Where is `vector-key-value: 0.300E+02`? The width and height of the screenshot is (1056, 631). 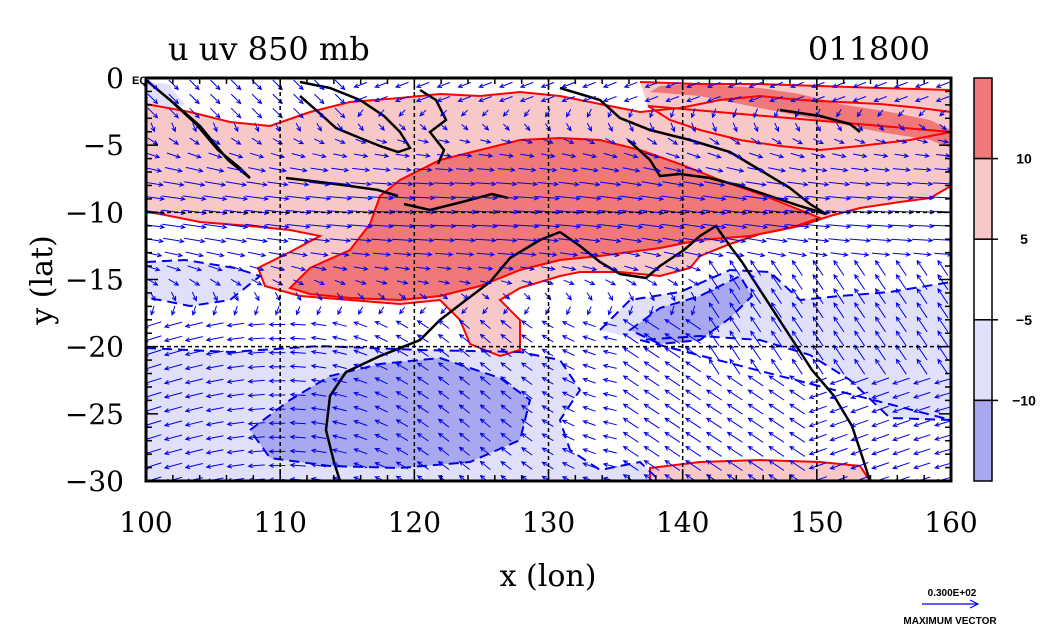 vector-key-value: 0.300E+02 is located at coordinates (952, 593).